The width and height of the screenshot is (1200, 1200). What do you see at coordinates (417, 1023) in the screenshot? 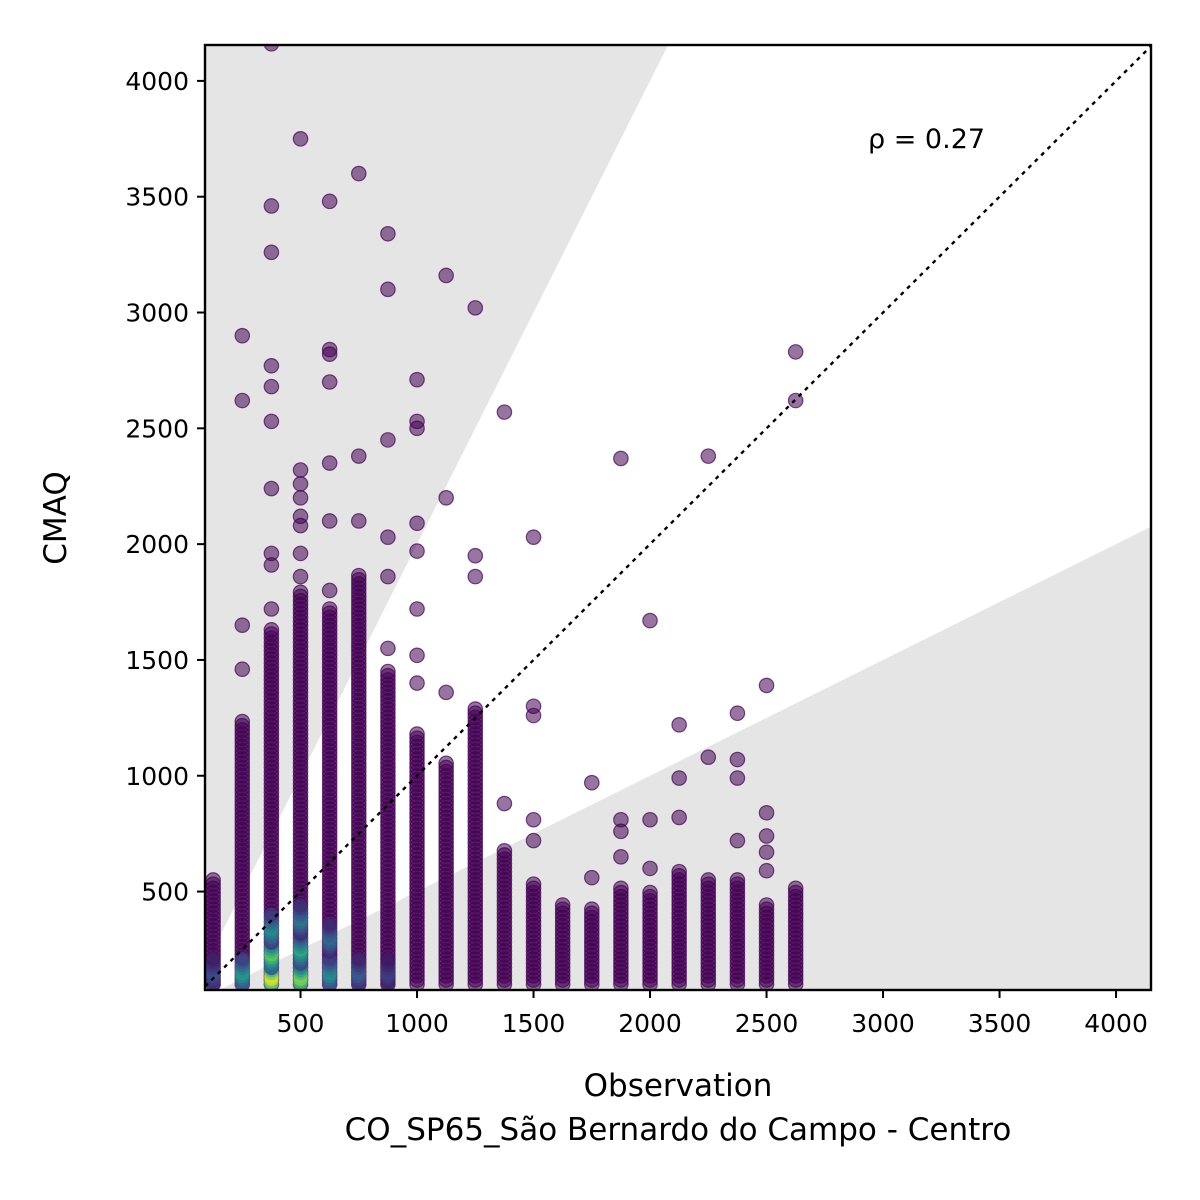
I see `x-tick-label: 1000` at bounding box center [417, 1023].